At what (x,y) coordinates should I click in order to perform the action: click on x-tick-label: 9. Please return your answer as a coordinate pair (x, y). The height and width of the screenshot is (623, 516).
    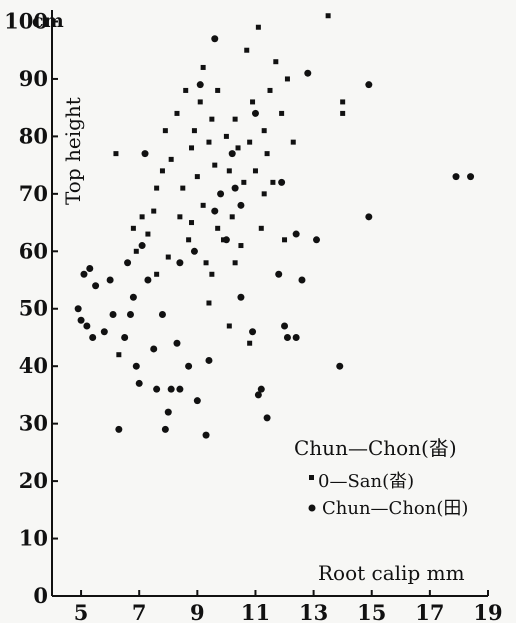
    Looking at the image, I should click on (197, 611).